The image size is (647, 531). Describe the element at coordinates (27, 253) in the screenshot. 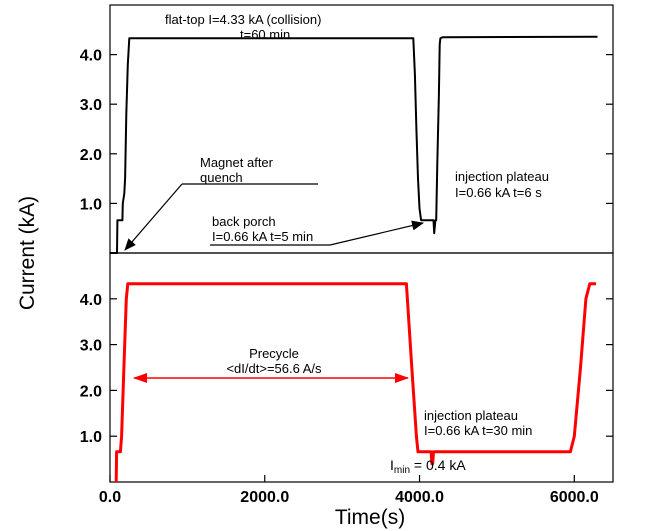

I see `y-axis-title: Current (kA)` at that location.